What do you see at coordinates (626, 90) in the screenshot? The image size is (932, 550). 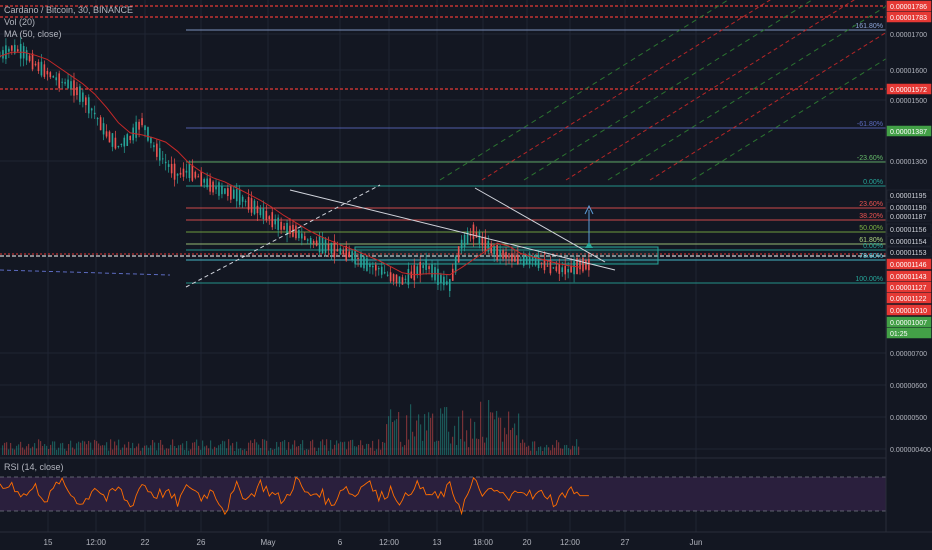 I see `channel-line` at bounding box center [626, 90].